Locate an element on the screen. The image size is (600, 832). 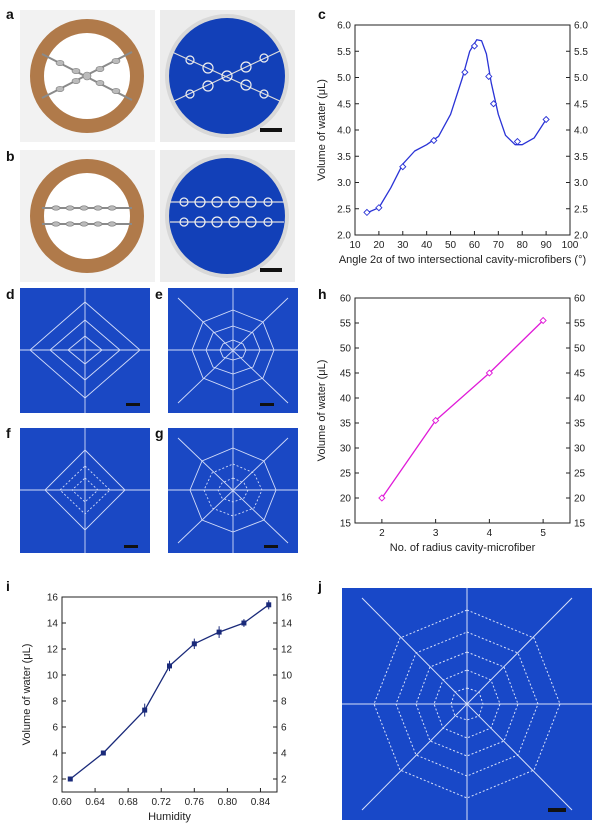
x-tick-label: 0.76 is located at coordinates (195, 802).